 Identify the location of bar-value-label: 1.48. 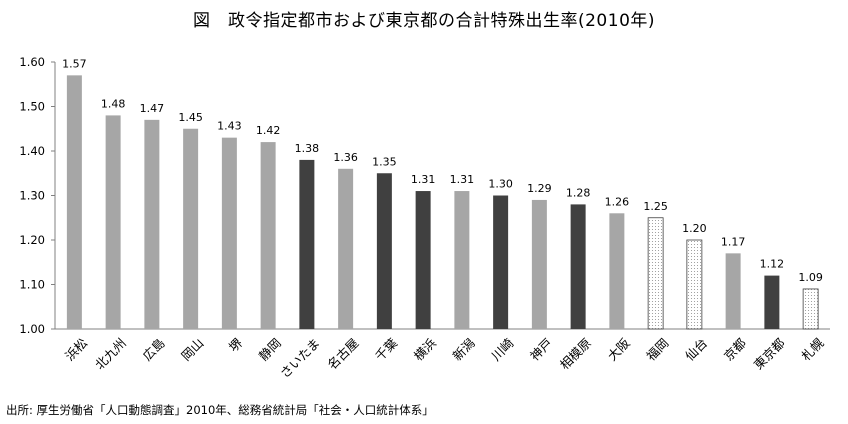
(113, 103).